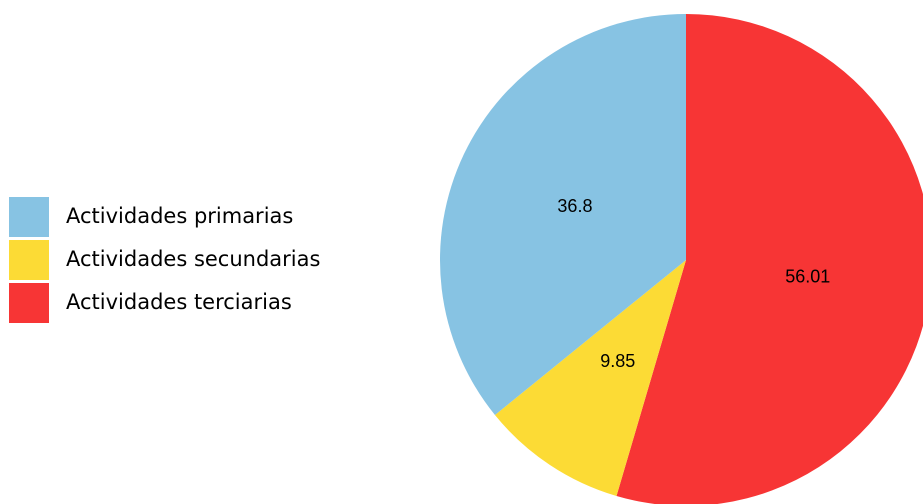  What do you see at coordinates (179, 216) in the screenshot?
I see `legend-label: Actividades primarias` at bounding box center [179, 216].